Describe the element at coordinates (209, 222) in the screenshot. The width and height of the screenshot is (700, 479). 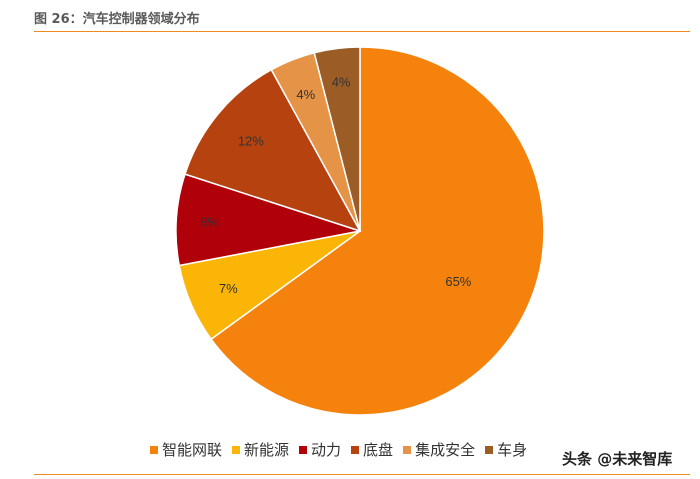
I see `slice-label-3: 8%` at that location.